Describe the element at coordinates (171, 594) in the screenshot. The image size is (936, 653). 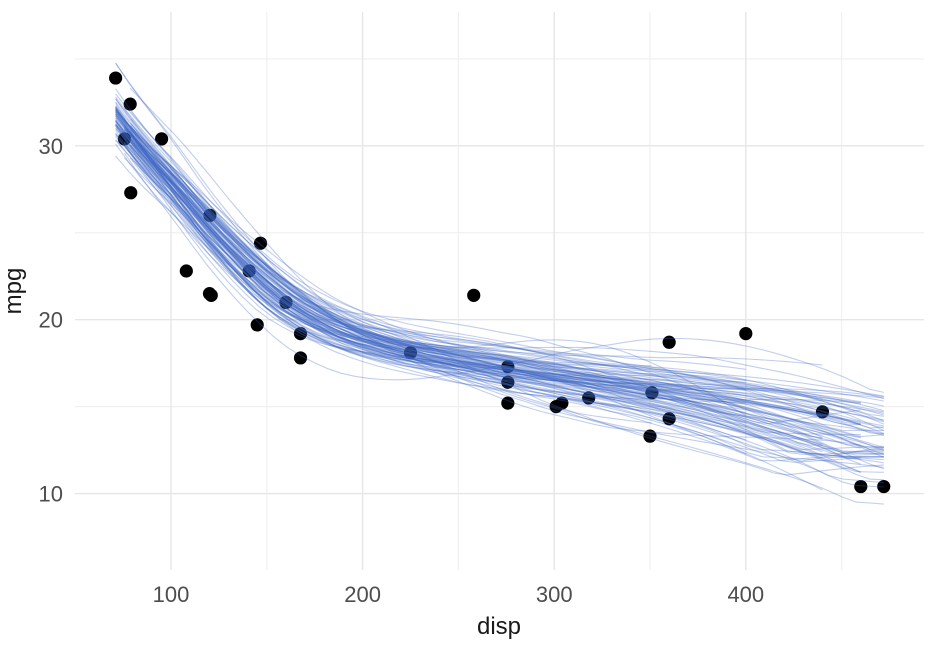
I see `x-tick-label: 100` at that location.